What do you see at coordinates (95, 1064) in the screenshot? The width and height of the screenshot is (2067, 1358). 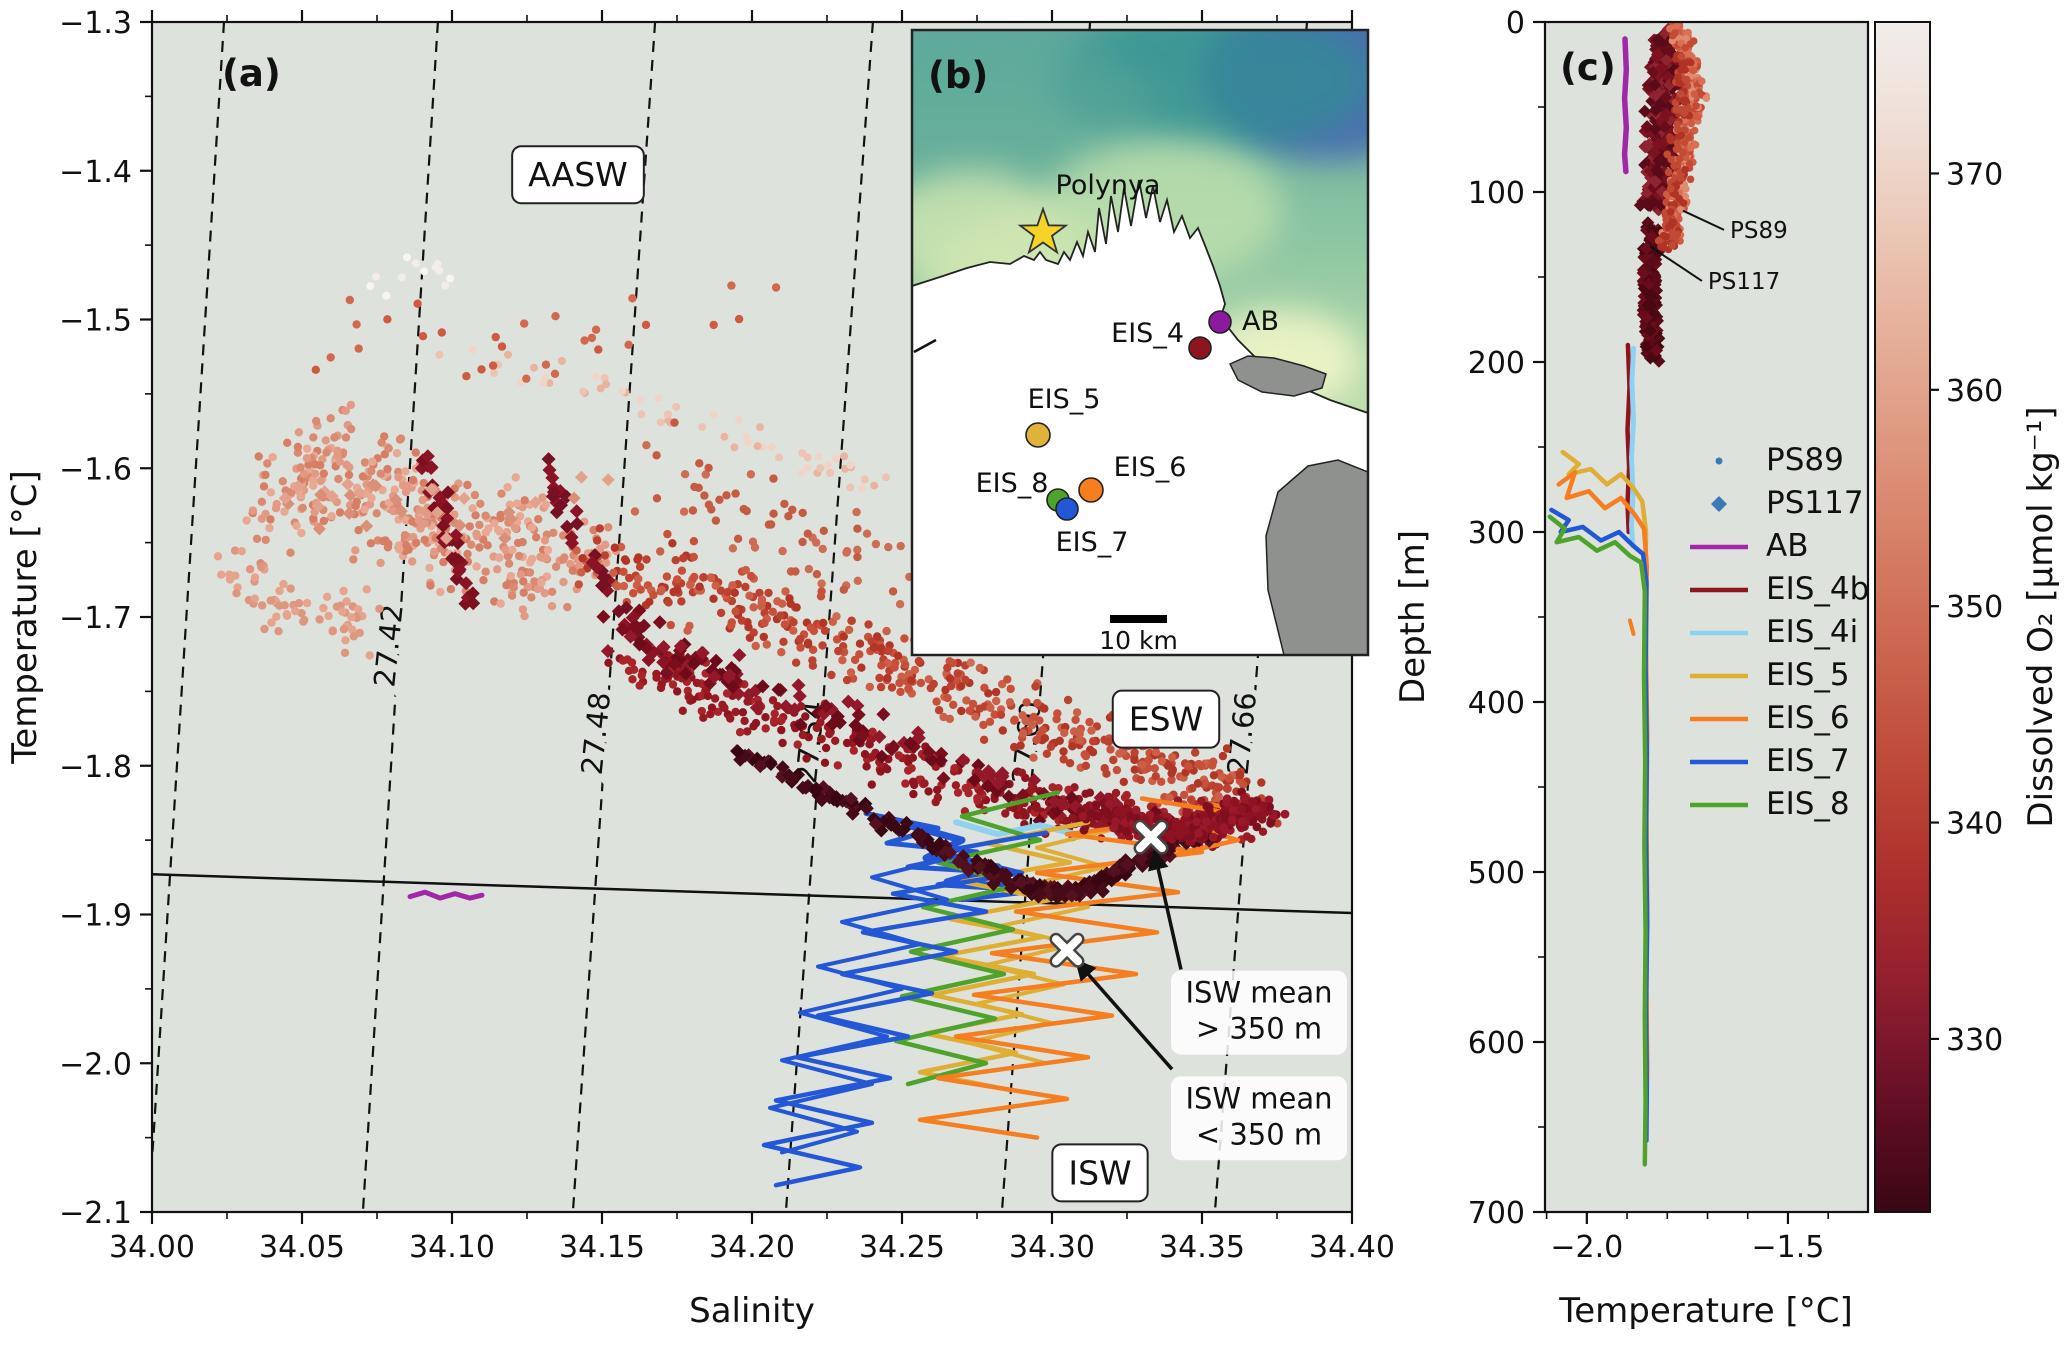 I see `y-tick-label: −2.0` at bounding box center [95, 1064].